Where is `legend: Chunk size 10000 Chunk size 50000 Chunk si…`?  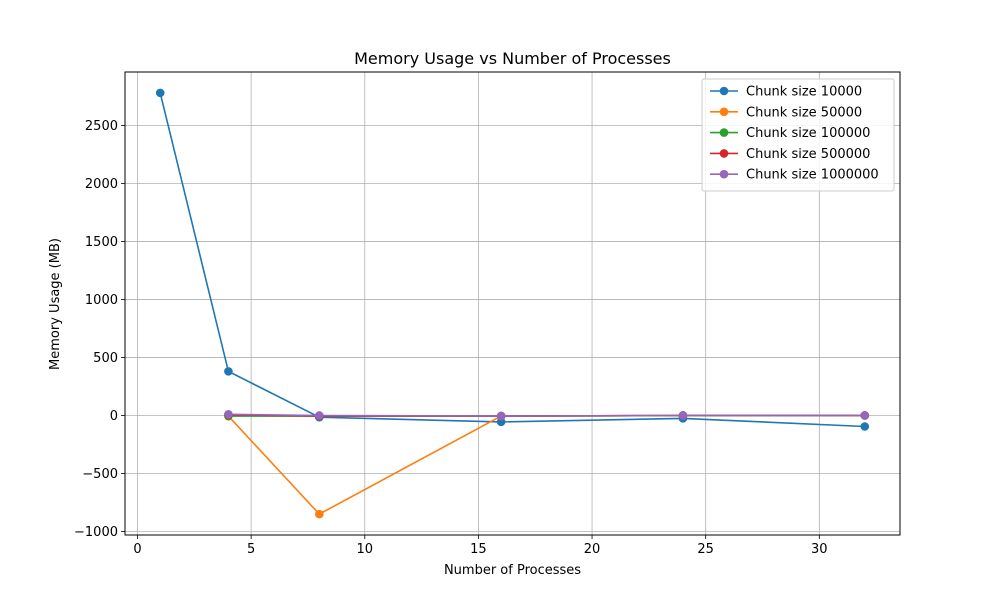
legend: Chunk size 10000 Chunk size 50000 Chunk si… is located at coordinates (798, 135).